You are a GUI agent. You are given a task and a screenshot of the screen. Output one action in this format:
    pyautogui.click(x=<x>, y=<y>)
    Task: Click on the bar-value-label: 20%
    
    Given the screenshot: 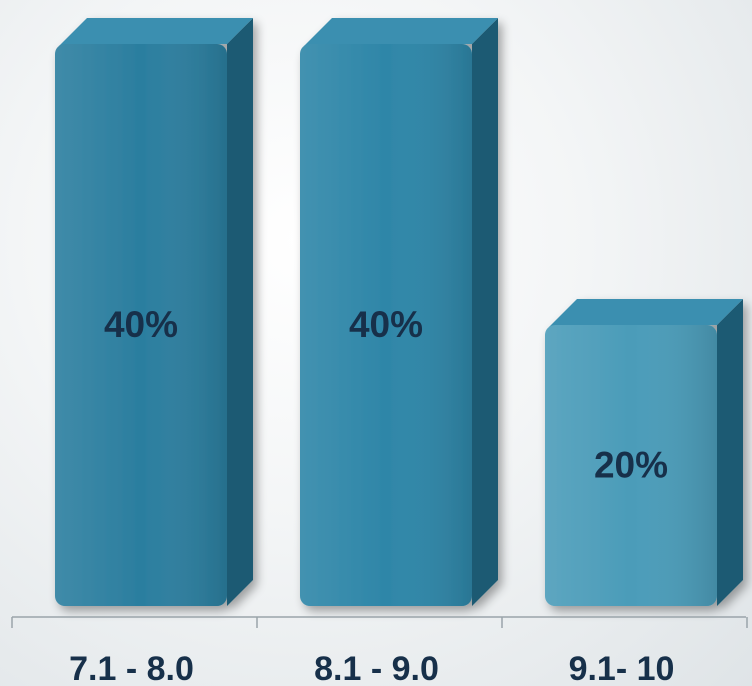 What is the action you would take?
    pyautogui.click(x=631, y=465)
    